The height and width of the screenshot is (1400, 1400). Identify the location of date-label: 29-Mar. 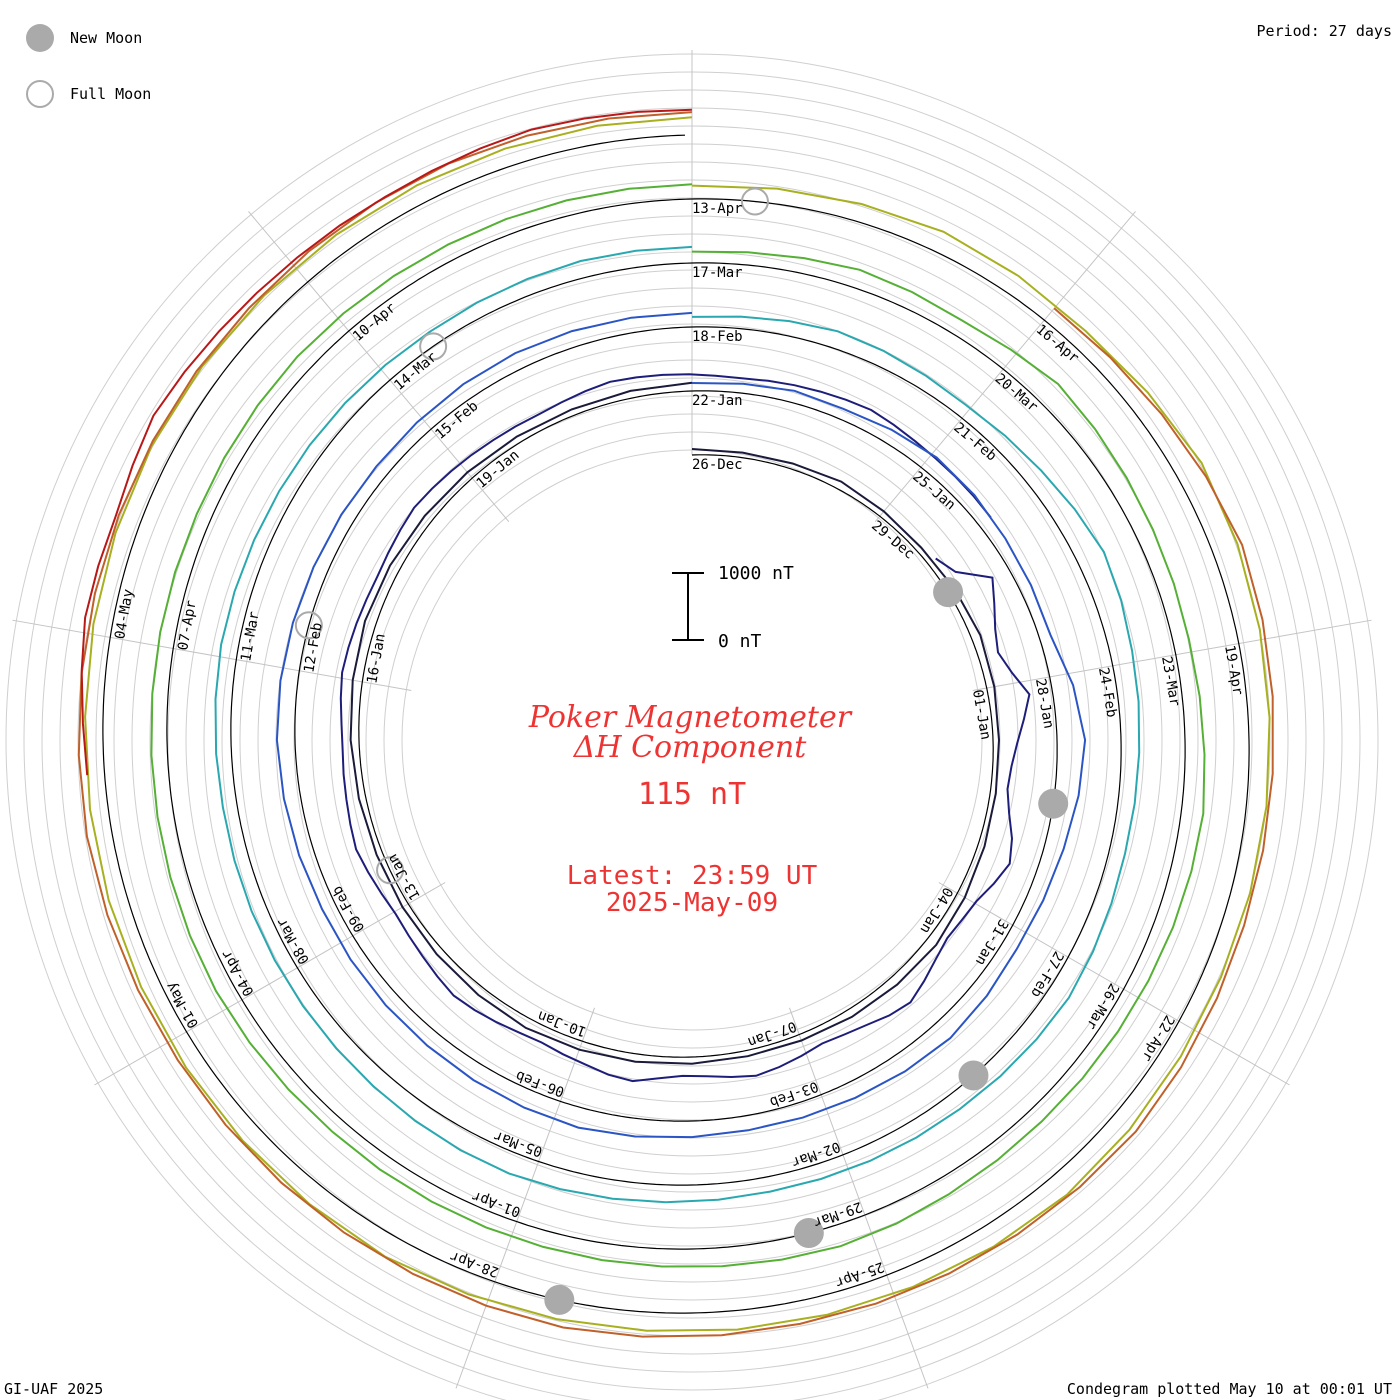
(837, 1214).